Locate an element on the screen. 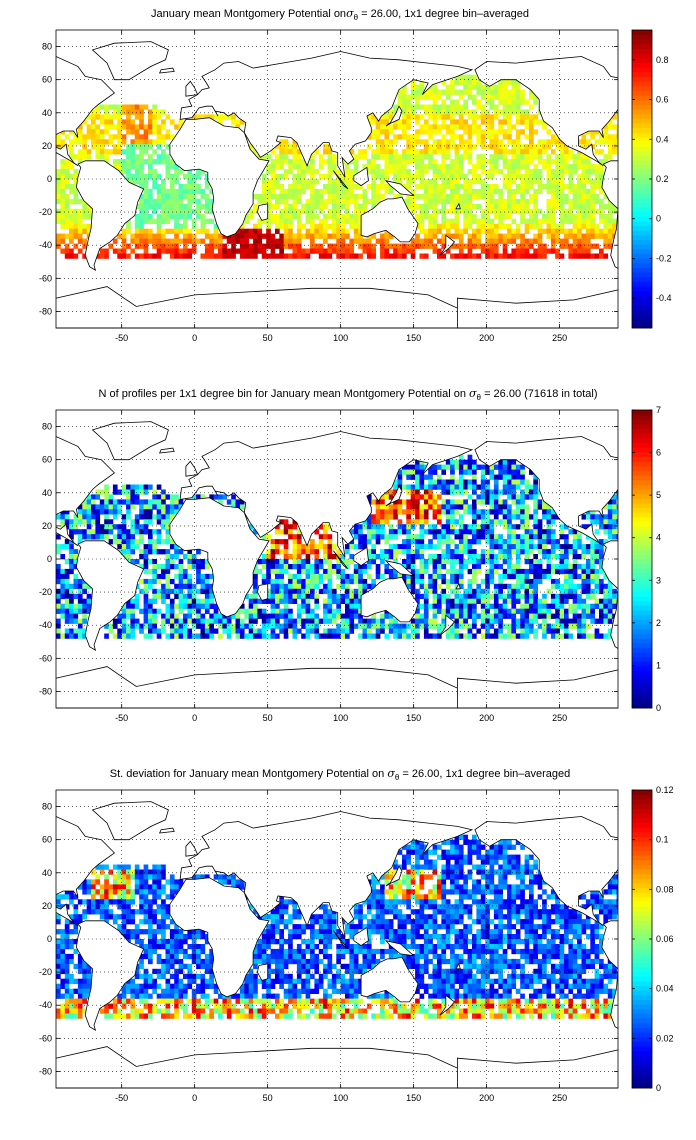 This screenshot has height=1140, width=696. colorbar-tick-label: 0.08 is located at coordinates (665, 889).